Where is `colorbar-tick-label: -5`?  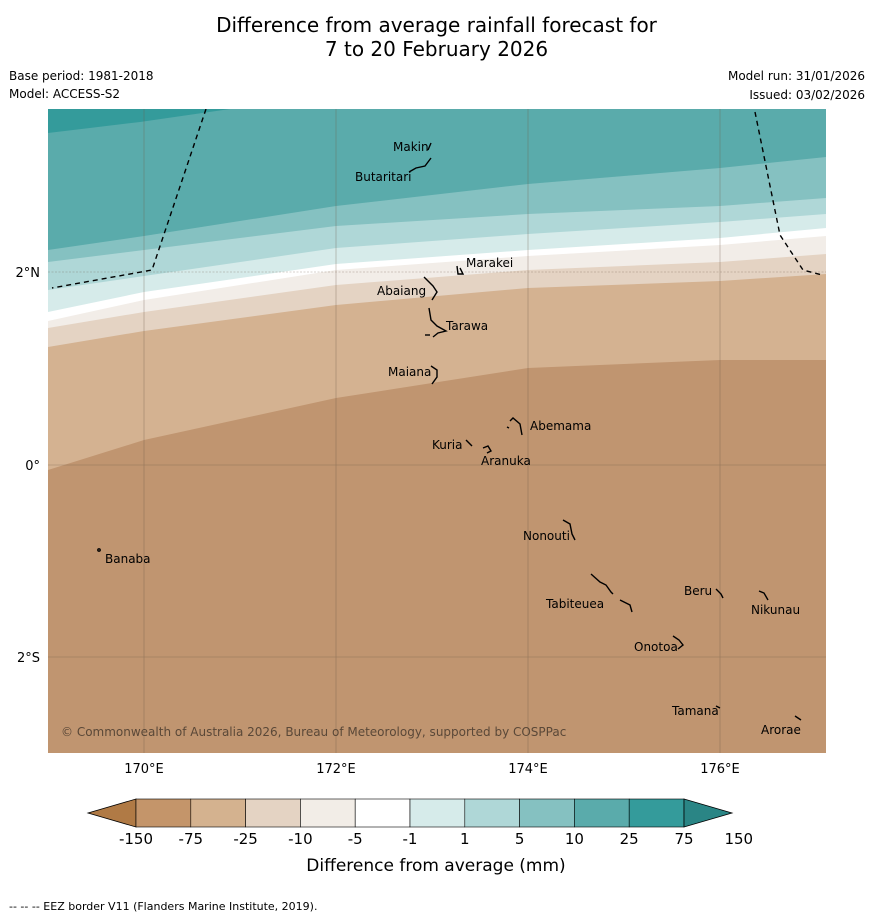 colorbar-tick-label: -5 is located at coordinates (355, 839).